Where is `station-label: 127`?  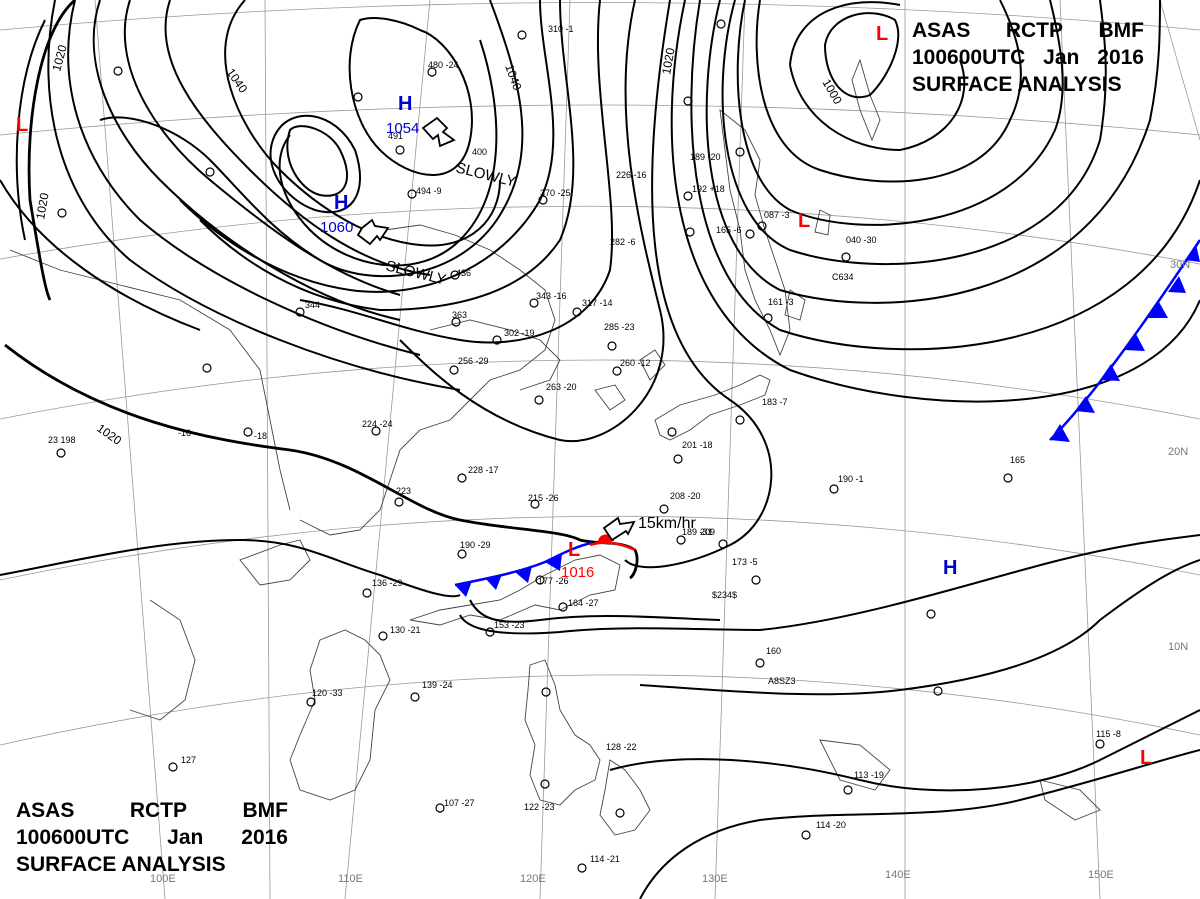
station-label: 127 is located at coordinates (188, 760).